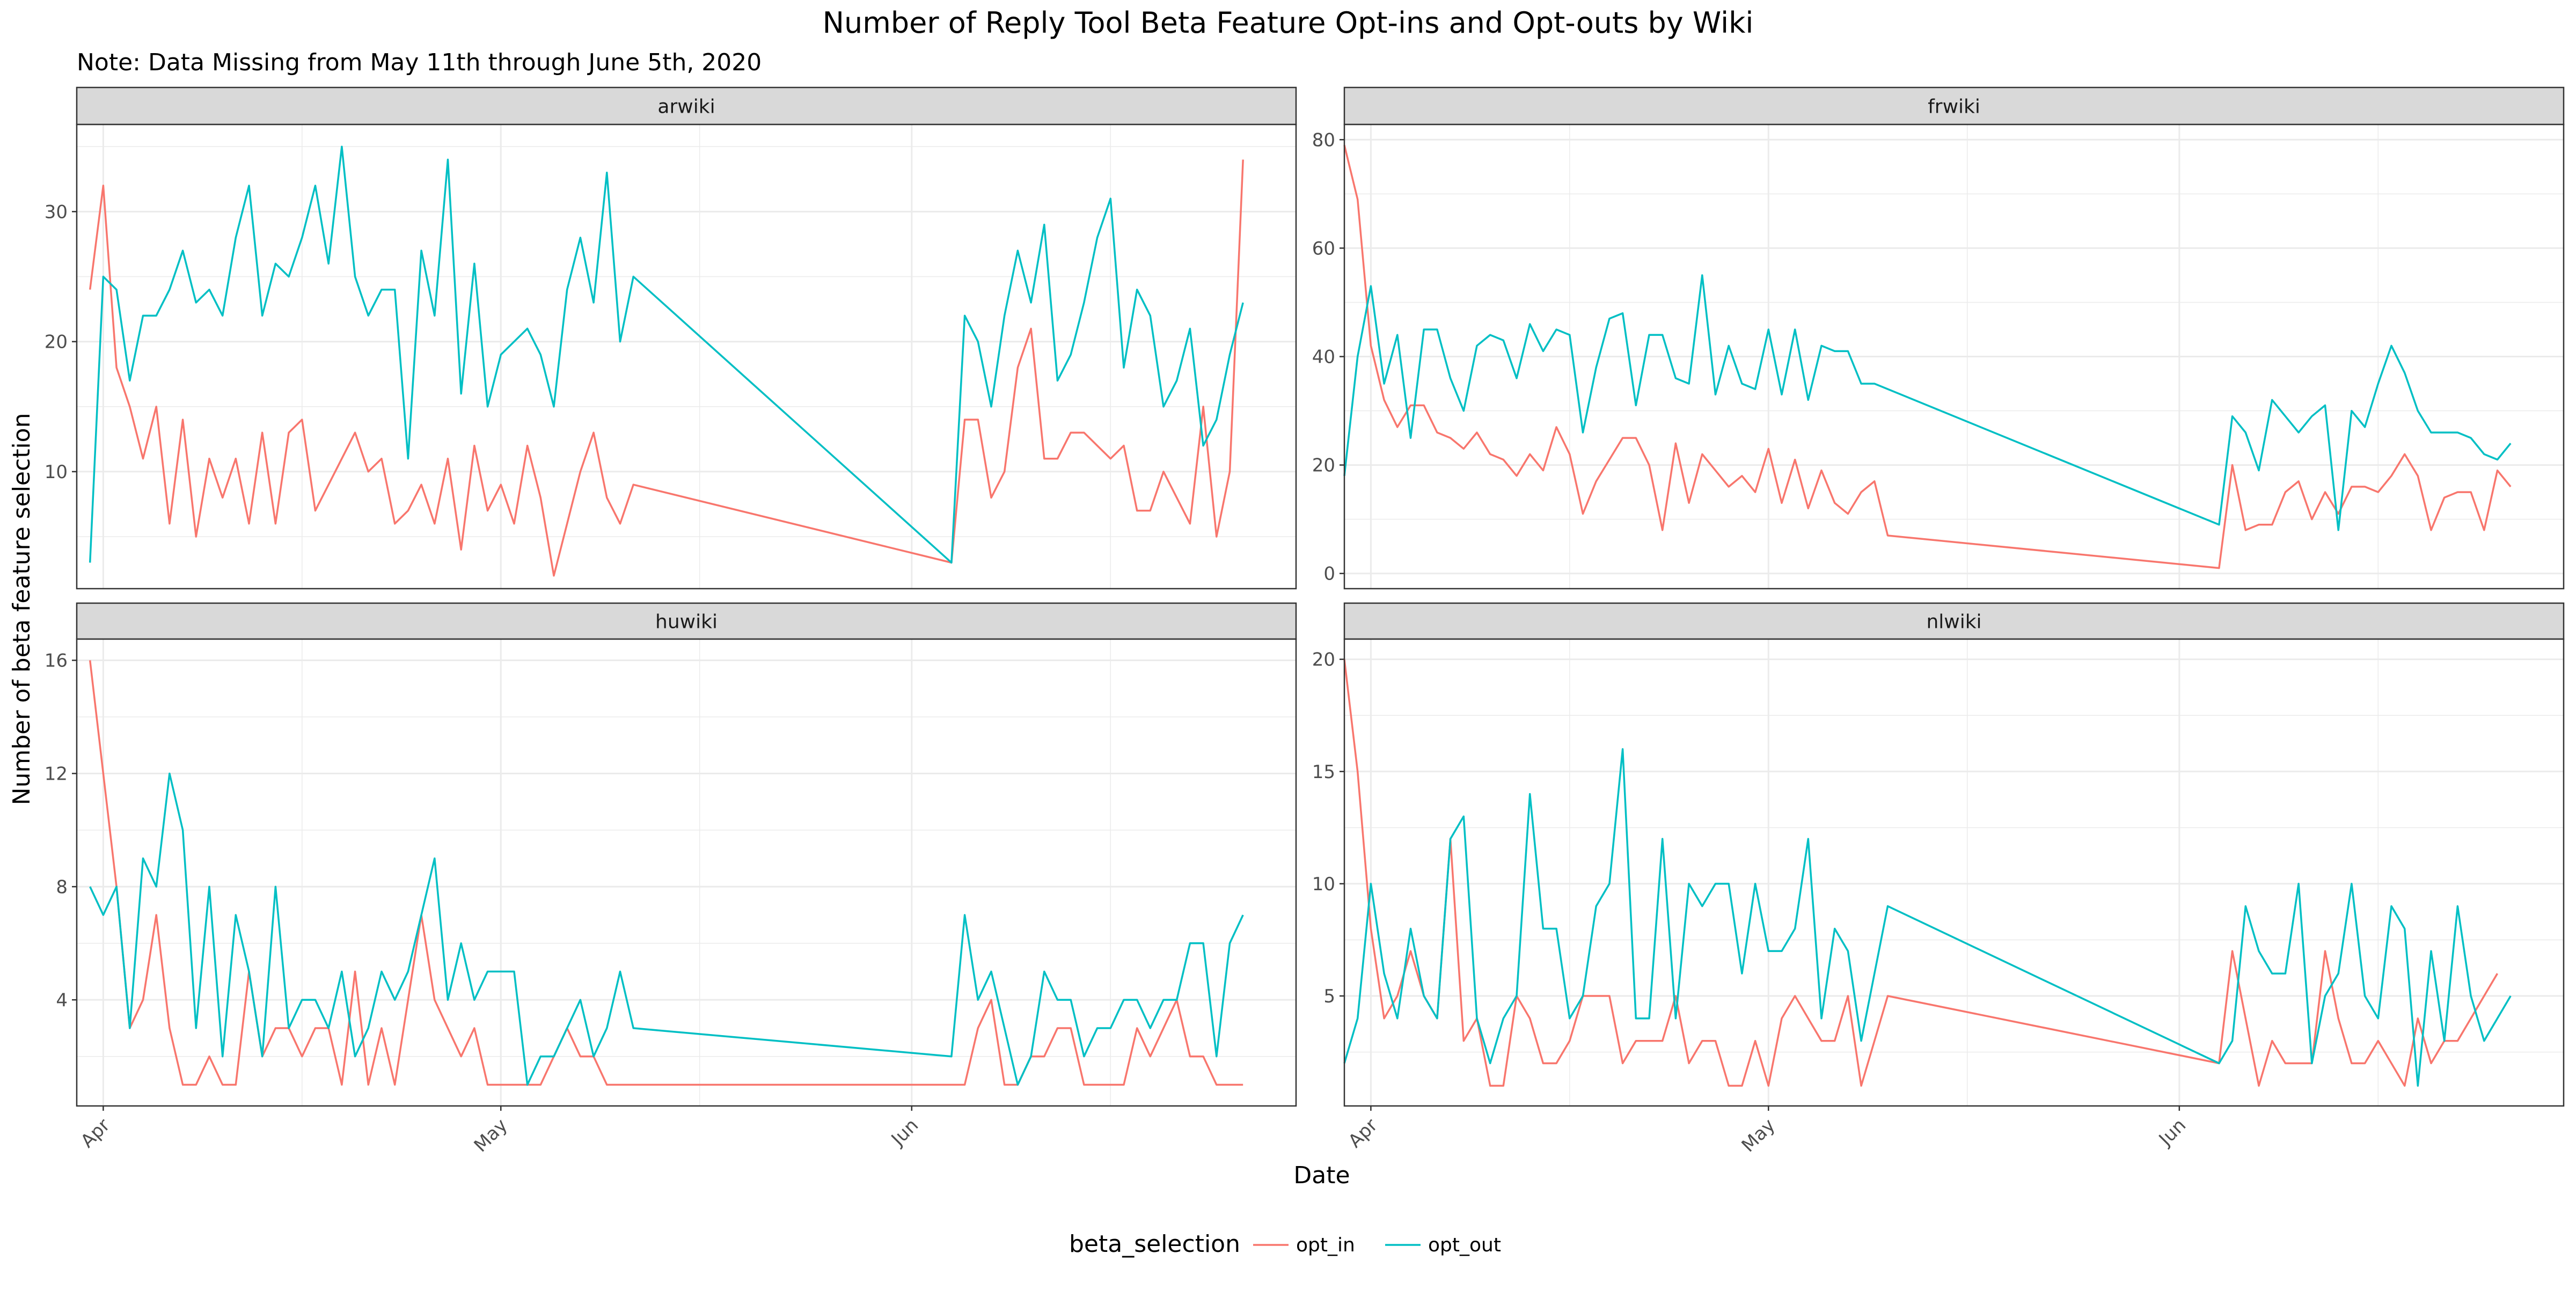 This screenshot has width=2576, height=1290. I want to click on y-axis-title: Number of beta feature selection, so click(21, 609).